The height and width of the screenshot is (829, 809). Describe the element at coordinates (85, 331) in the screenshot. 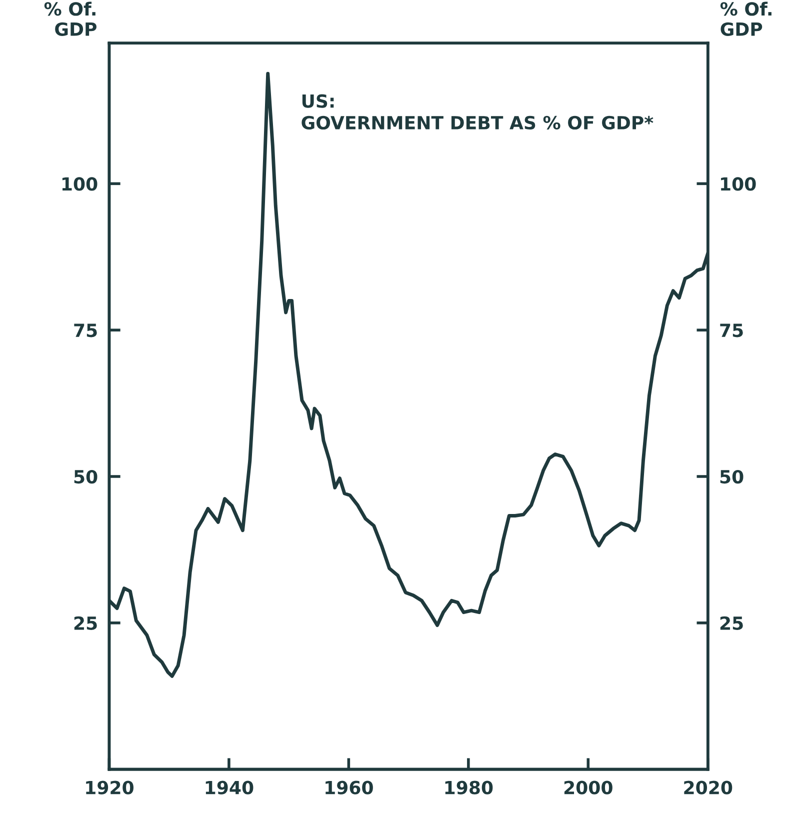

I see `y-tick-label: 75` at that location.